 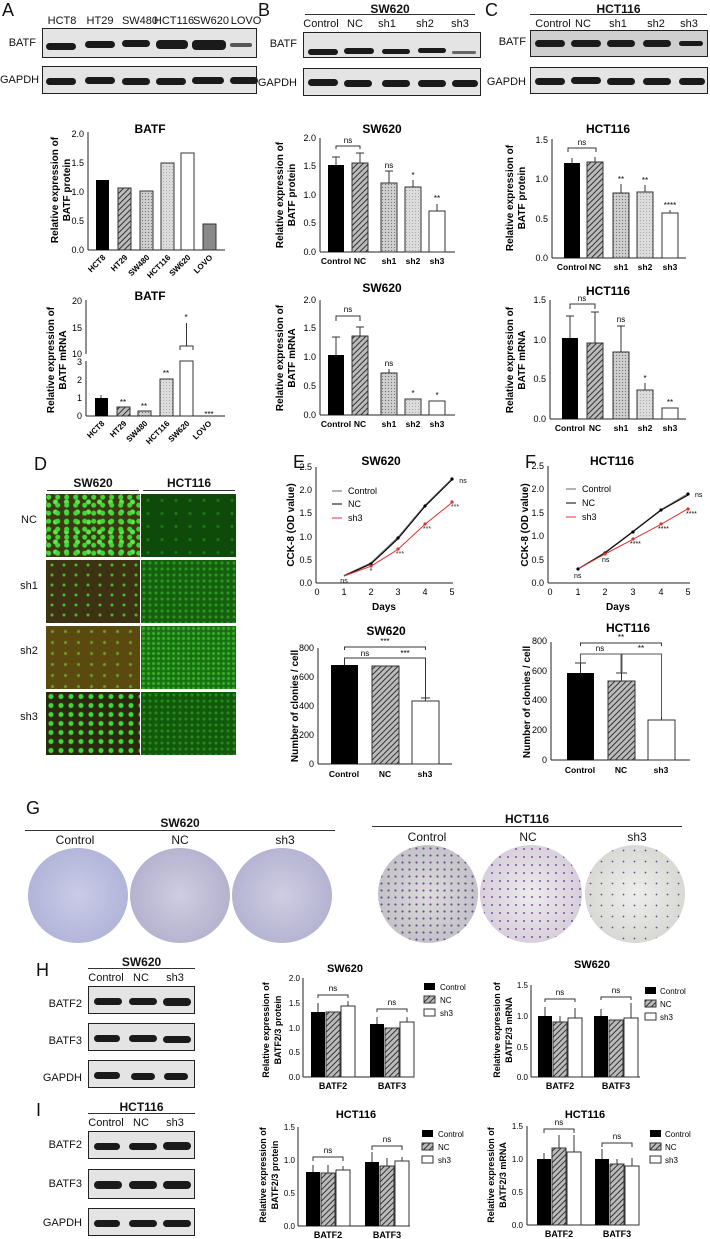 What do you see at coordinates (523, 1016) in the screenshot?
I see `svg-text: 1.0` at bounding box center [523, 1016].